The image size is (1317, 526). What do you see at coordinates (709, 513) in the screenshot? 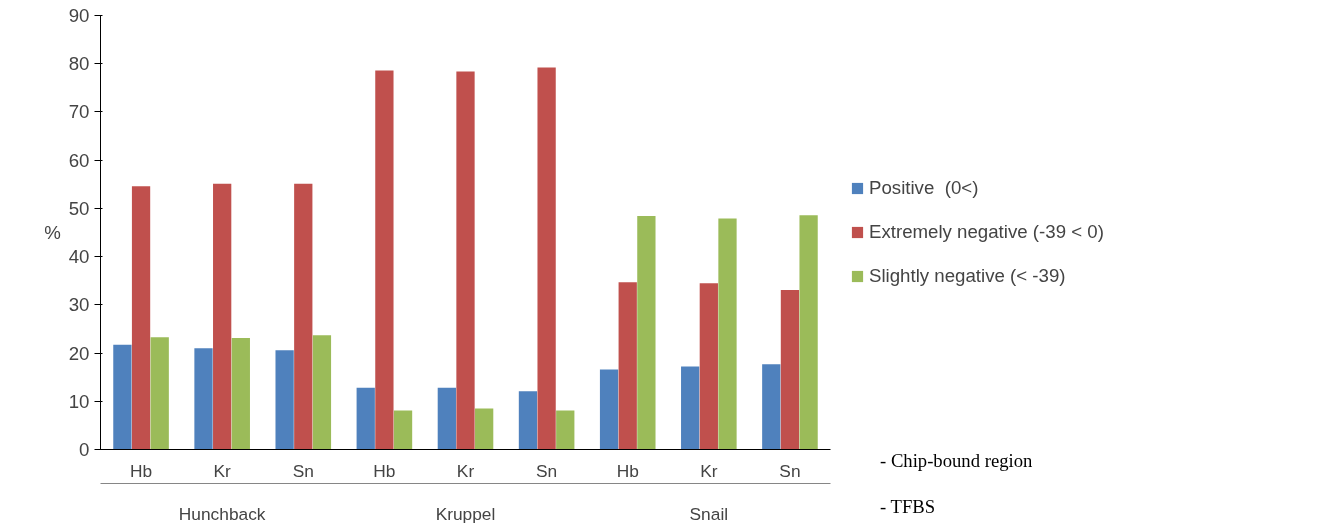
I see `text: Snail` at bounding box center [709, 513].